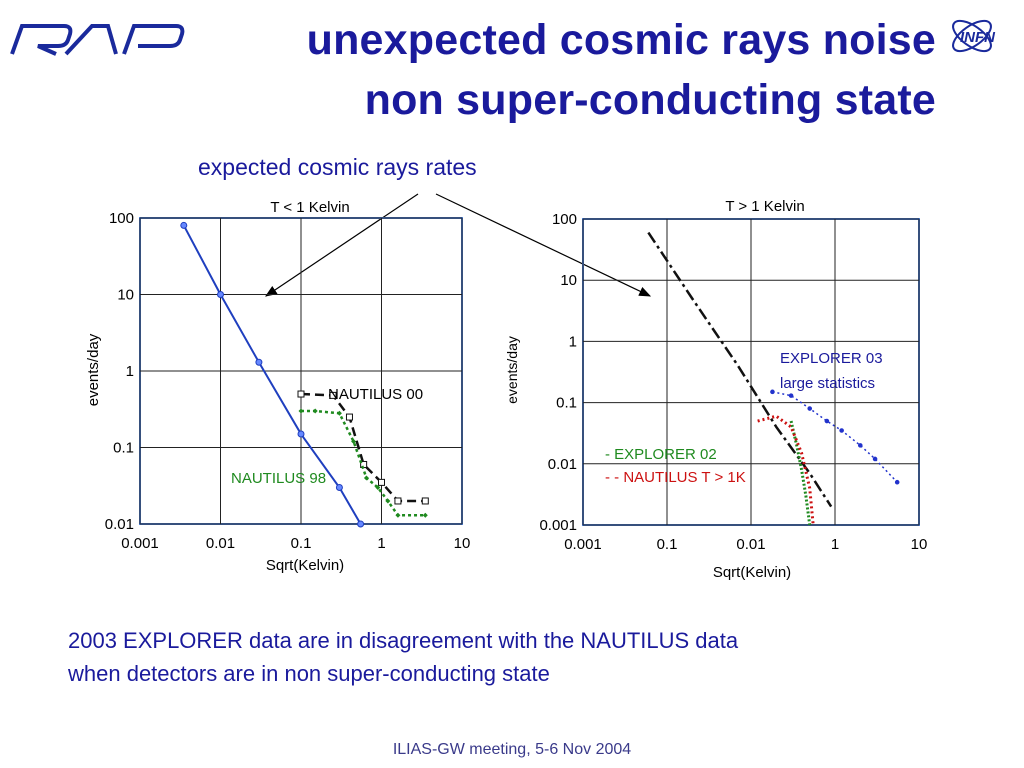 This screenshot has width=1024, height=768. Describe the element at coordinates (675, 477) in the screenshot. I see `annotation-nautilus-t-gt-1k: - - NAUTILUS T > 1K` at that location.